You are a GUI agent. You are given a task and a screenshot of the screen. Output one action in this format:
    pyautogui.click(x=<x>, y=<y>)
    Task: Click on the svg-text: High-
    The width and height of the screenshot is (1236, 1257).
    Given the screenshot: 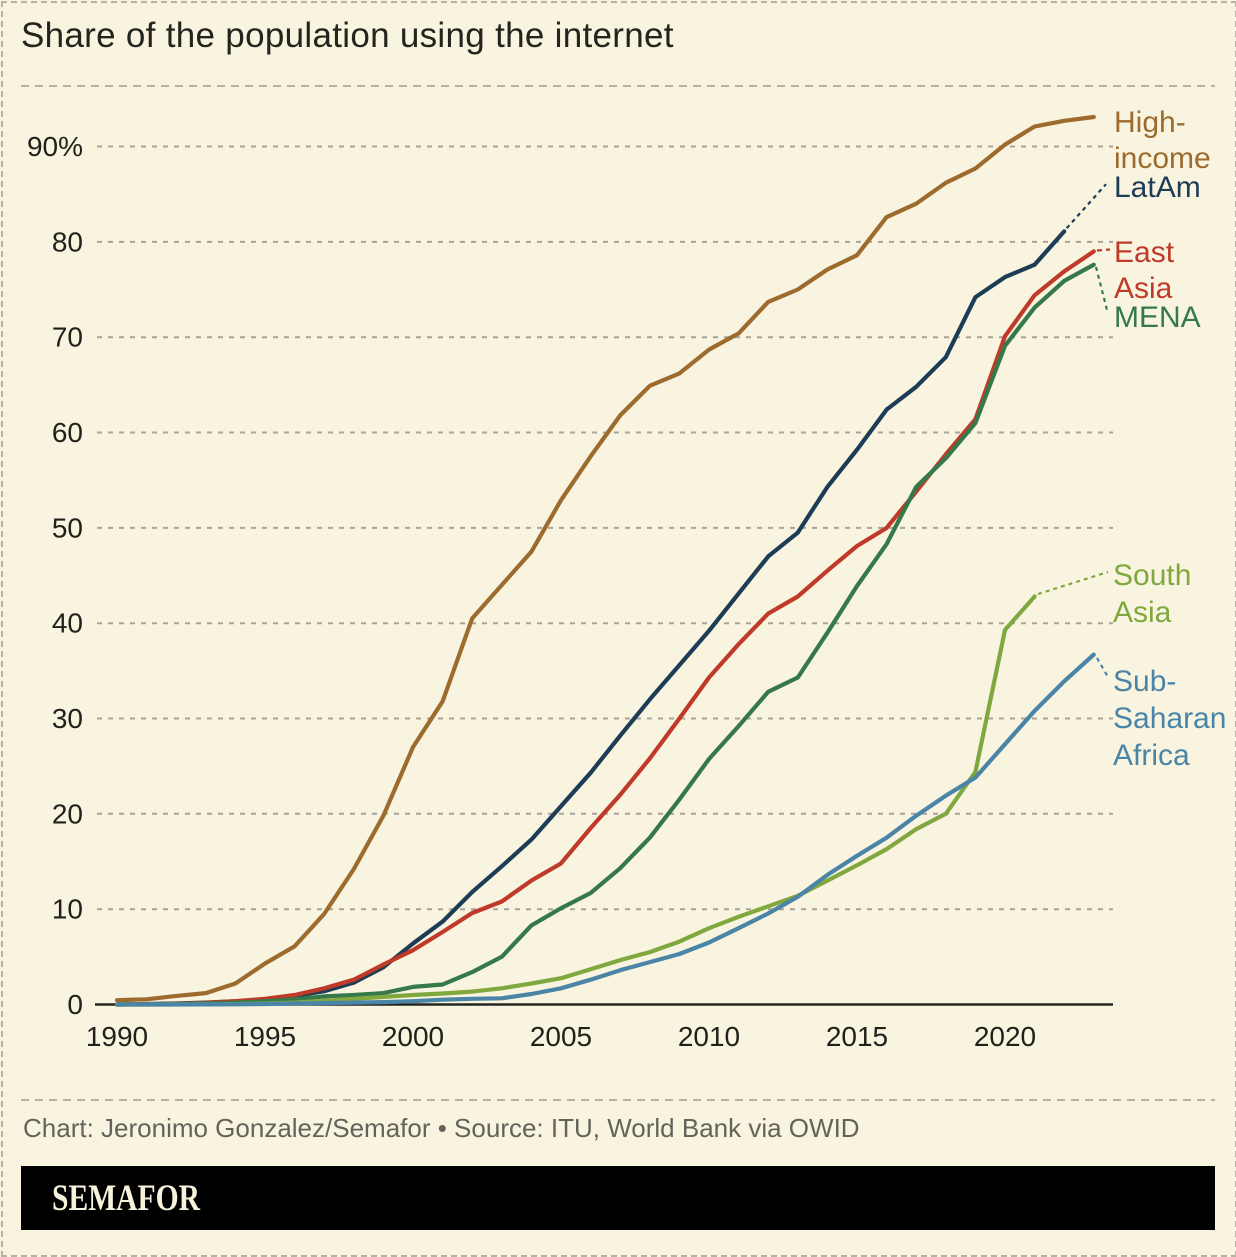 What is the action you would take?
    pyautogui.click(x=1150, y=122)
    